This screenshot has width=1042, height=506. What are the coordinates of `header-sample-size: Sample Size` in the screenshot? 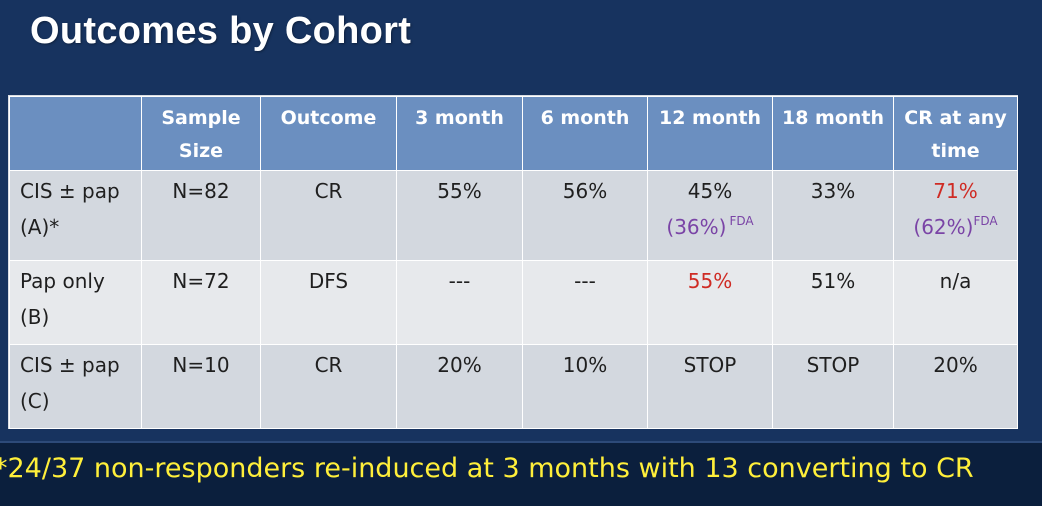 It's located at (201, 133).